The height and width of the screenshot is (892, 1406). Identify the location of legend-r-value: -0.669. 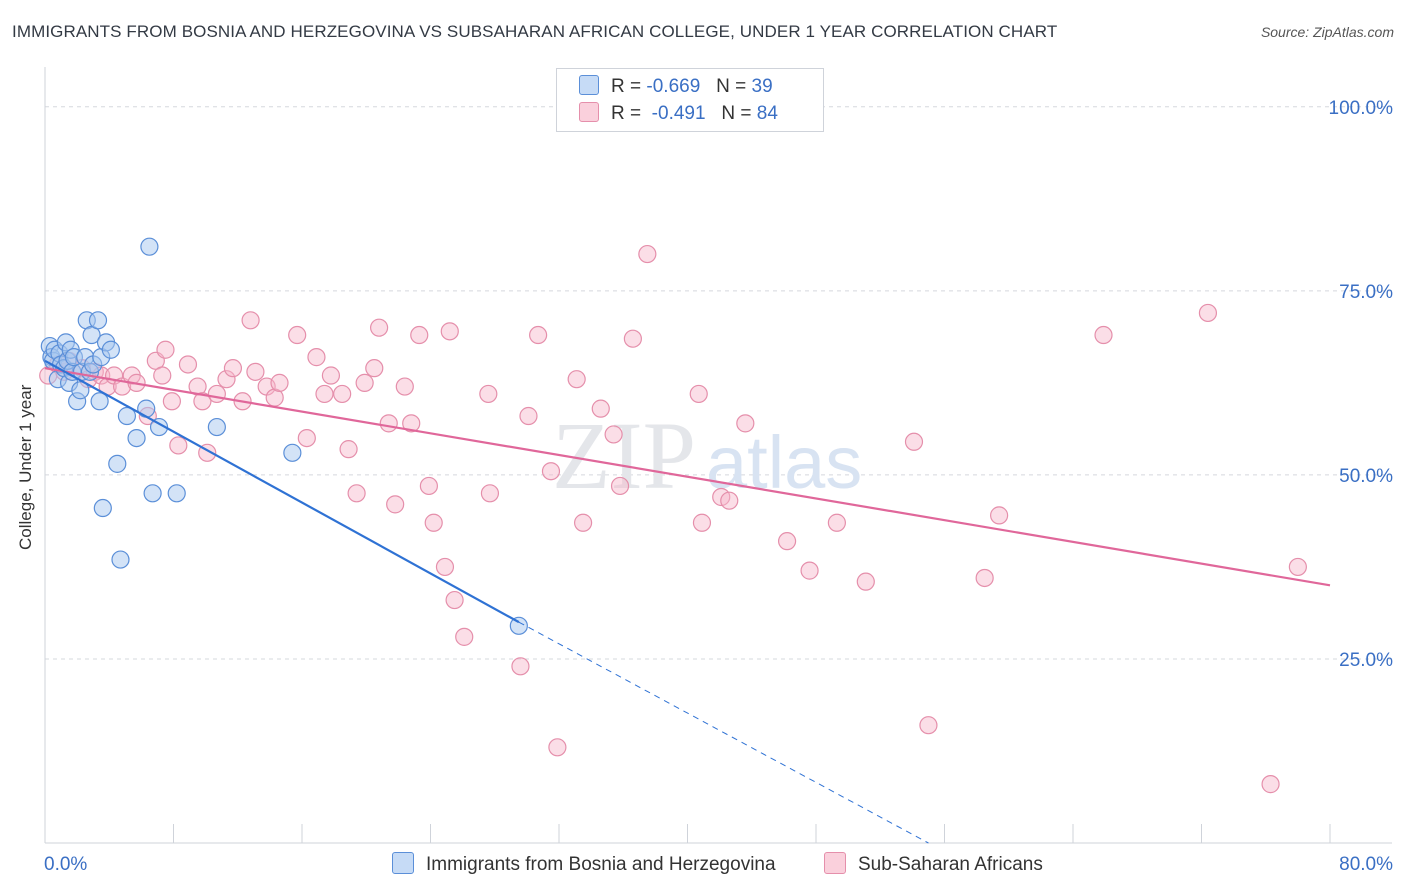
(673, 86).